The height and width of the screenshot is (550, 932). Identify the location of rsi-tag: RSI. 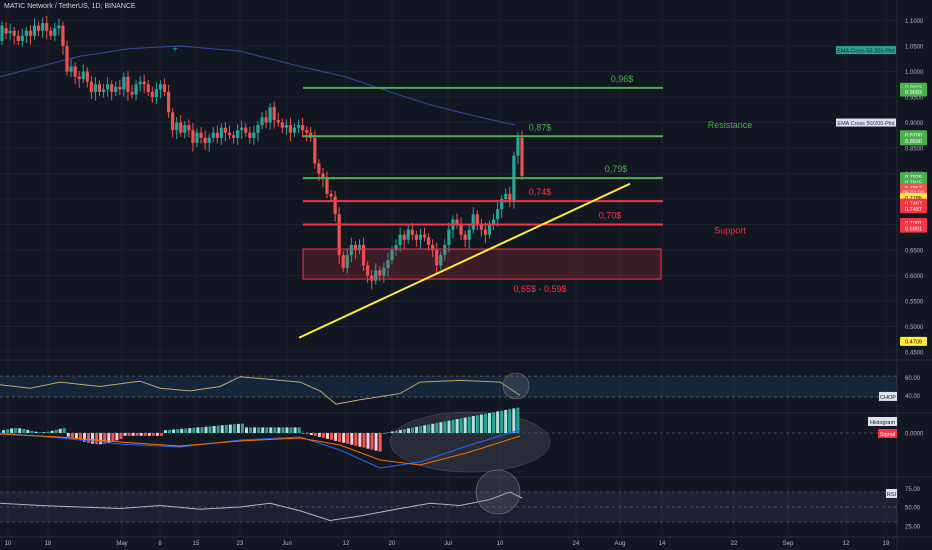
(892, 495).